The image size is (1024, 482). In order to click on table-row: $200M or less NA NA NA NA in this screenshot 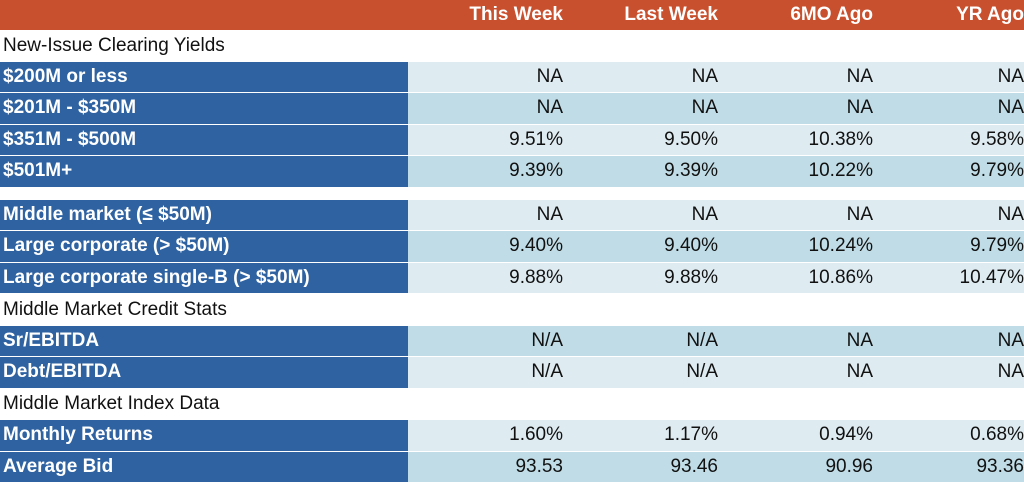, I will do `click(512, 77)`.